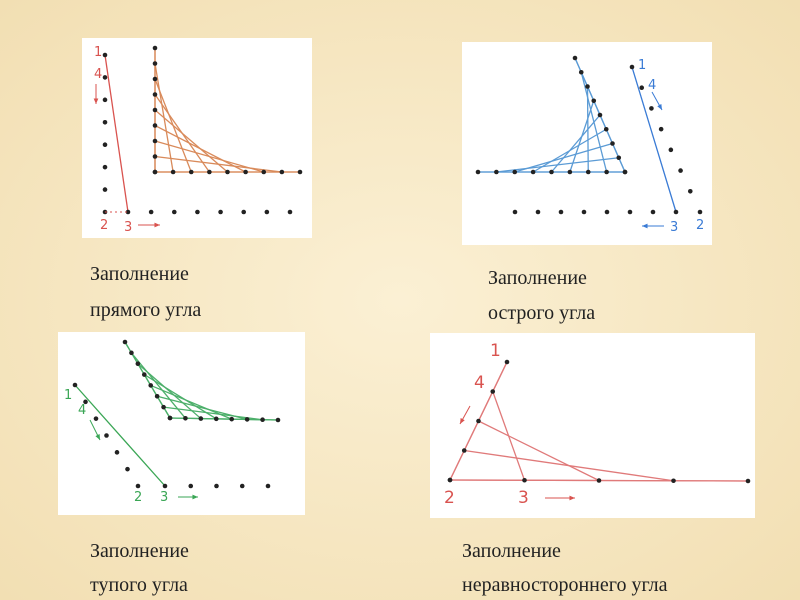 Image resolution: width=800 pixels, height=600 pixels. What do you see at coordinates (145, 310) in the screenshot?
I see `caption: прямого угла` at bounding box center [145, 310].